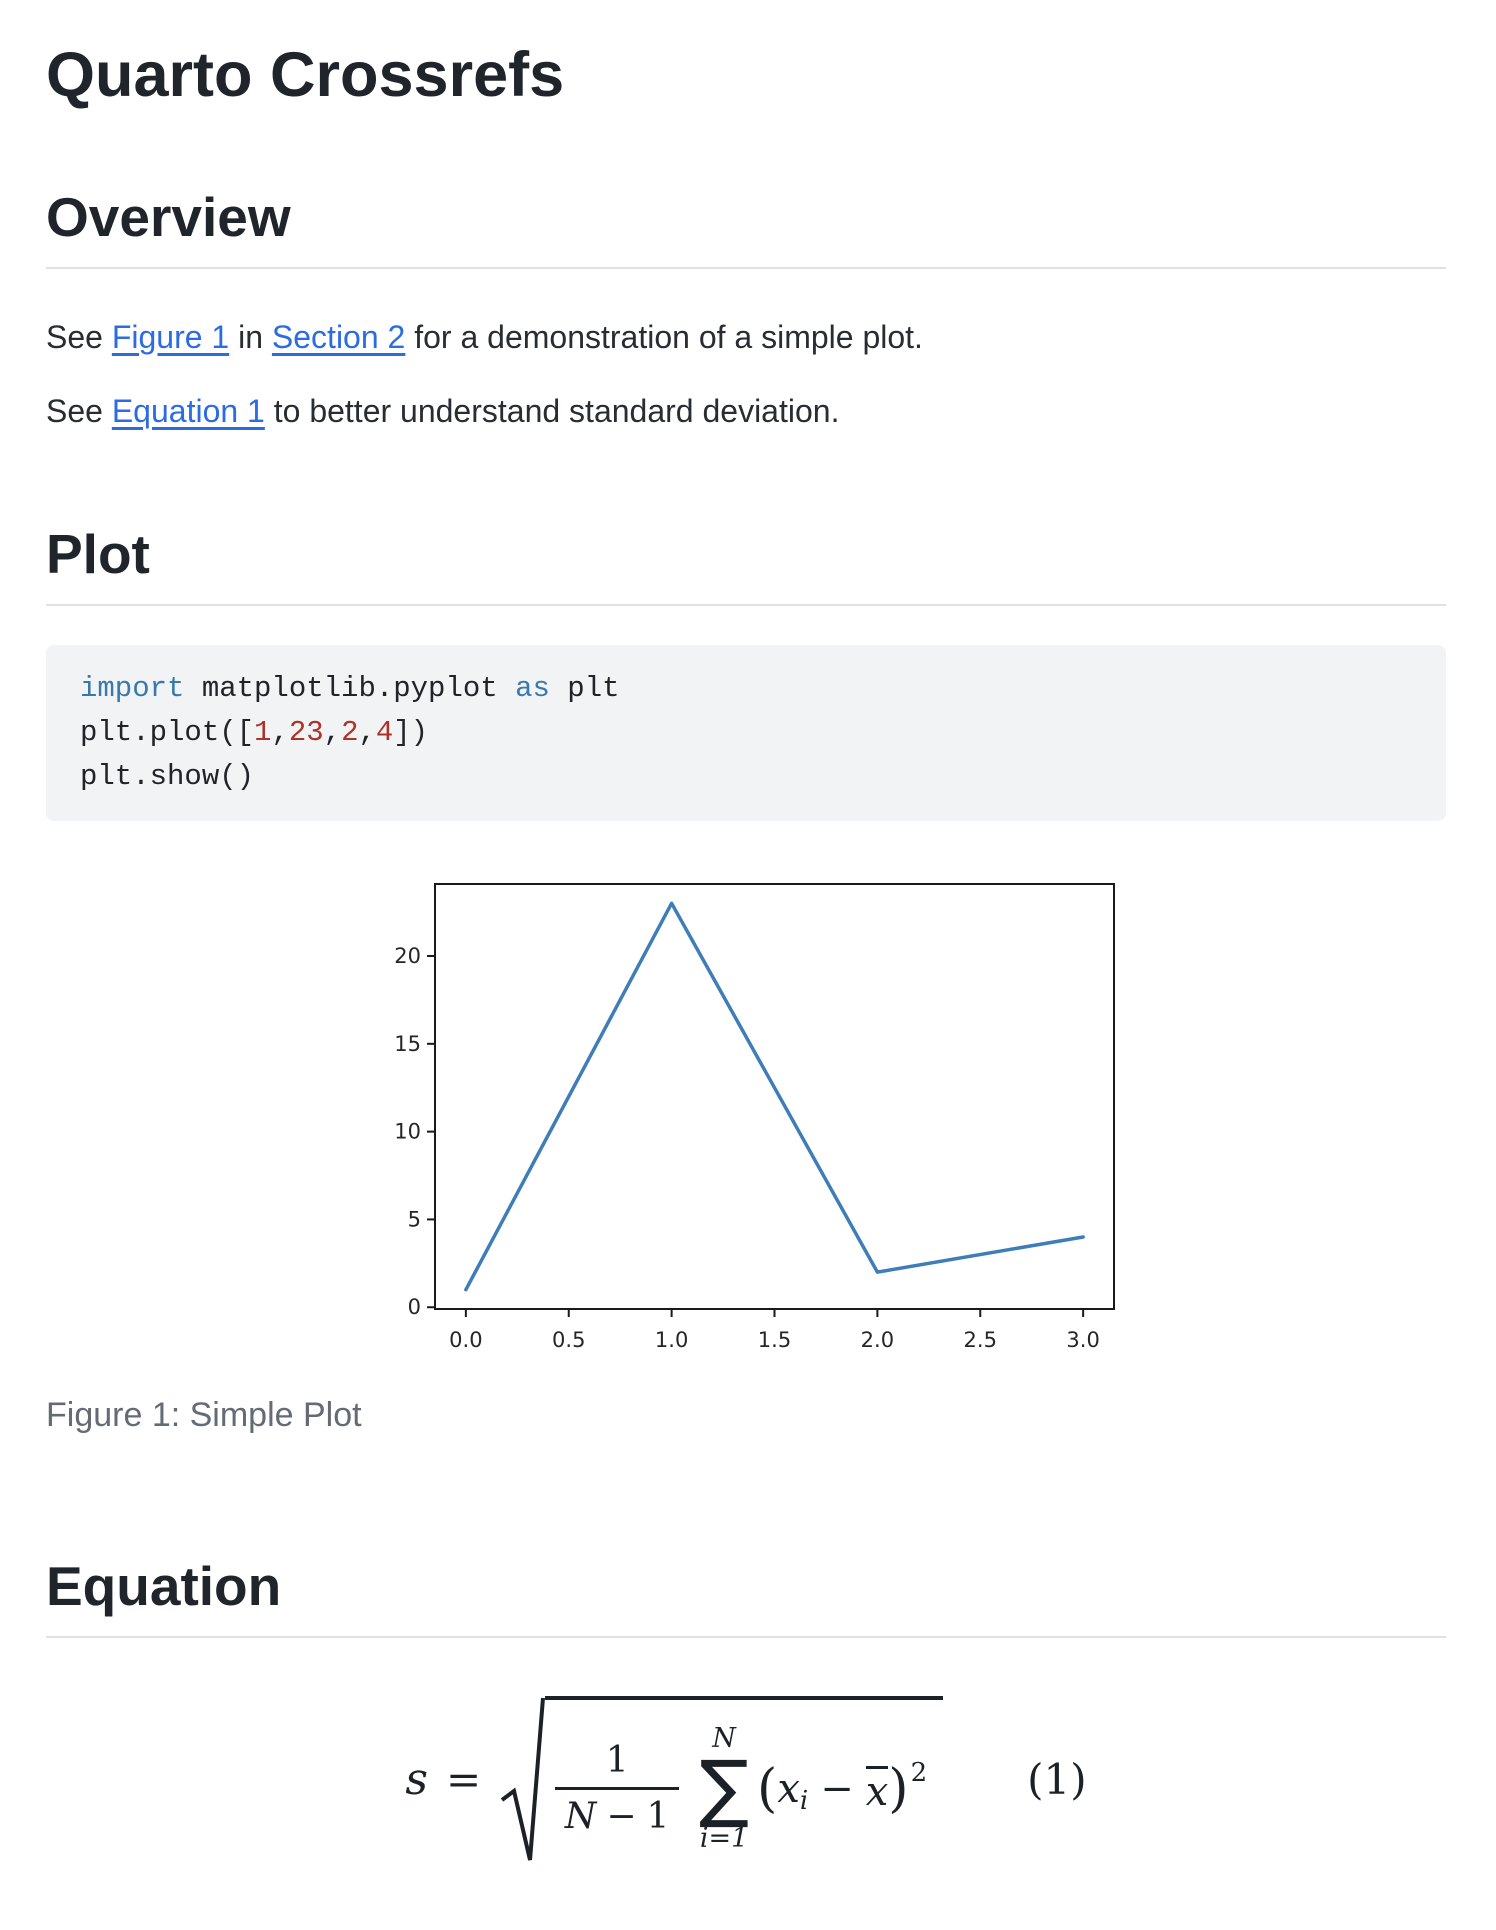 This screenshot has height=1930, width=1496. I want to click on plot-background, so click(770, 1107).